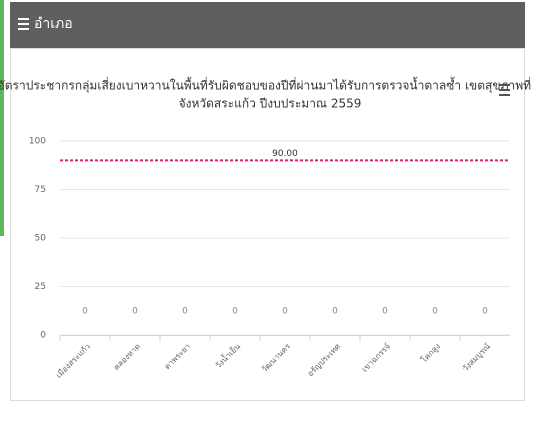 The image size is (533, 438). Describe the element at coordinates (504, 90) in the screenshot. I see `export-menu` at that location.